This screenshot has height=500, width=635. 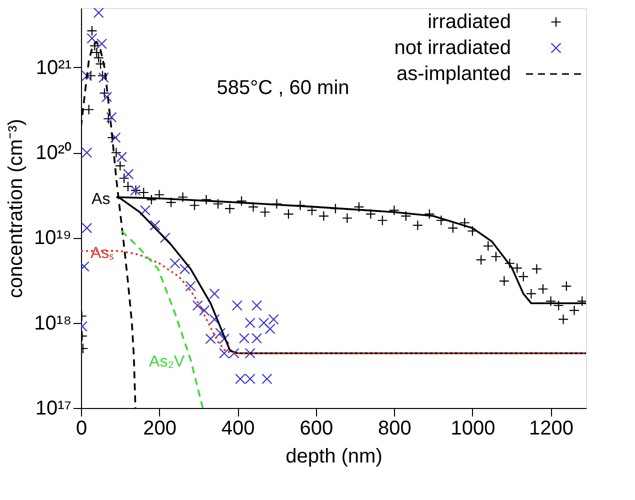 What do you see at coordinates (162, 319) in the screenshot?
I see `line-series` at bounding box center [162, 319].